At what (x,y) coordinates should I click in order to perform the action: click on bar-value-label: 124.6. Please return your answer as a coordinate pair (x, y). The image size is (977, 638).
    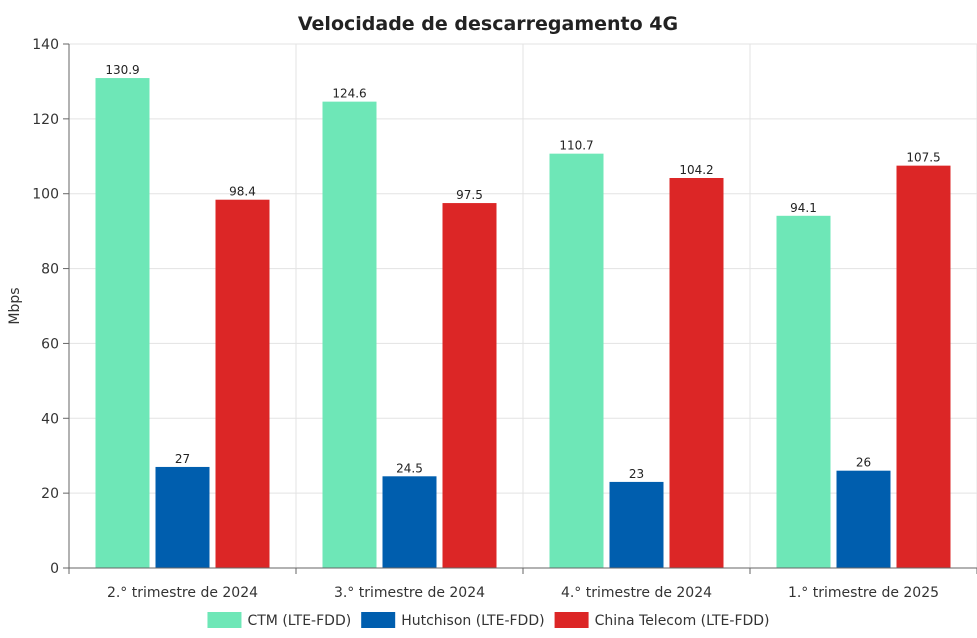
    Looking at the image, I should click on (349, 94).